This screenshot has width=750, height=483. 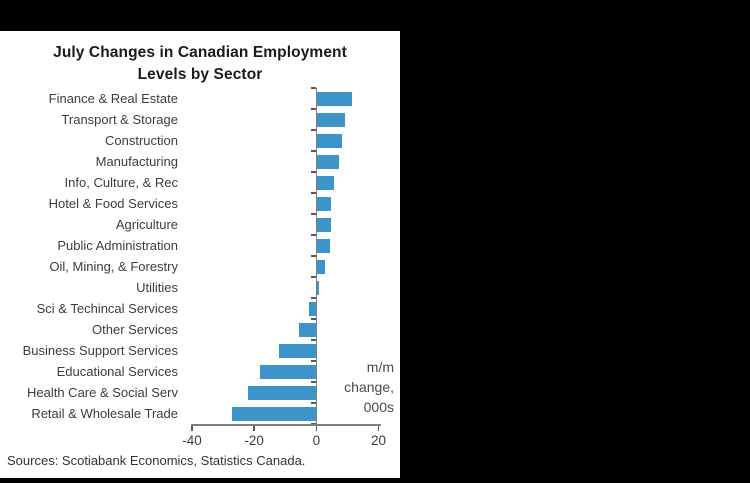 I want to click on annotation-line-3: 000s, so click(x=378, y=407).